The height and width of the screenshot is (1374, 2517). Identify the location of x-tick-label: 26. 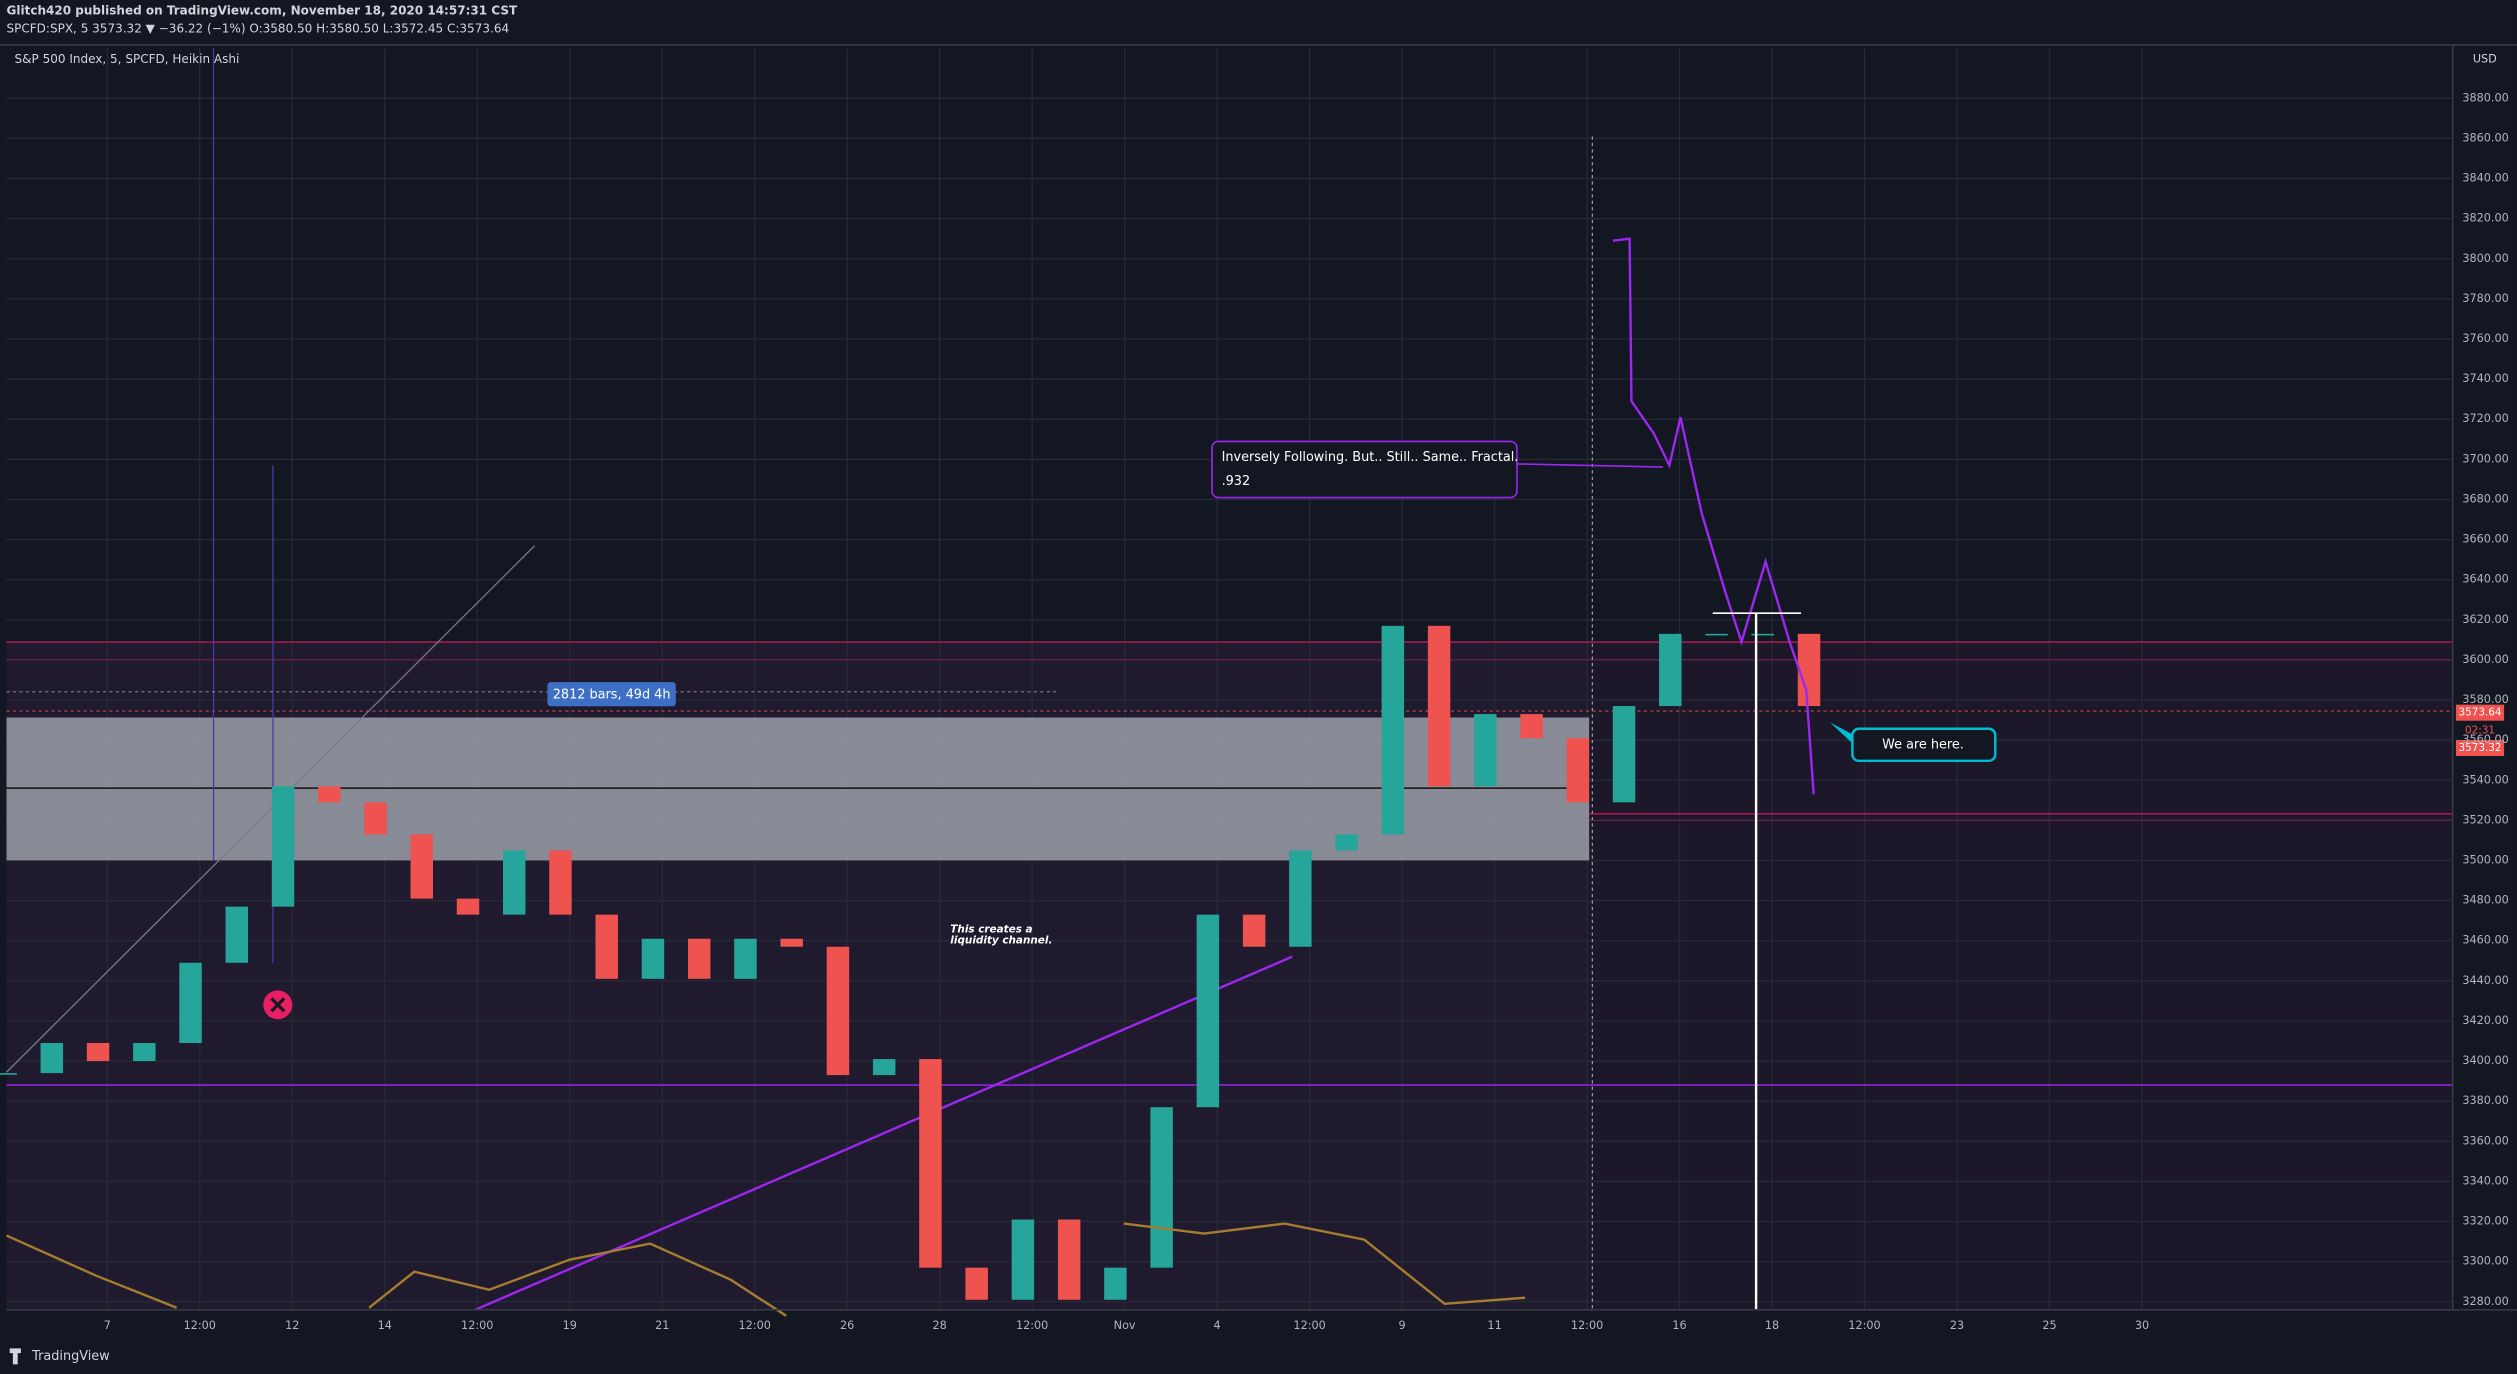
(847, 1325).